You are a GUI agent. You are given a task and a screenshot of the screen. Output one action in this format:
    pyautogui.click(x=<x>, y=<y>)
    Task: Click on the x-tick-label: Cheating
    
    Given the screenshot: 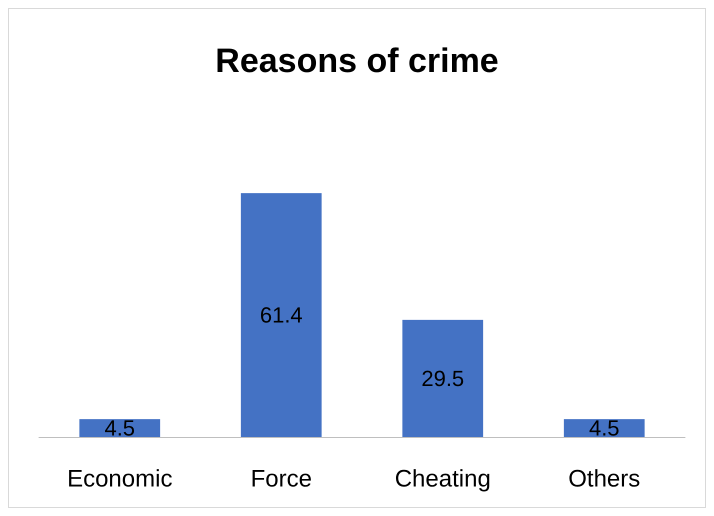 What is the action you would take?
    pyautogui.click(x=442, y=479)
    